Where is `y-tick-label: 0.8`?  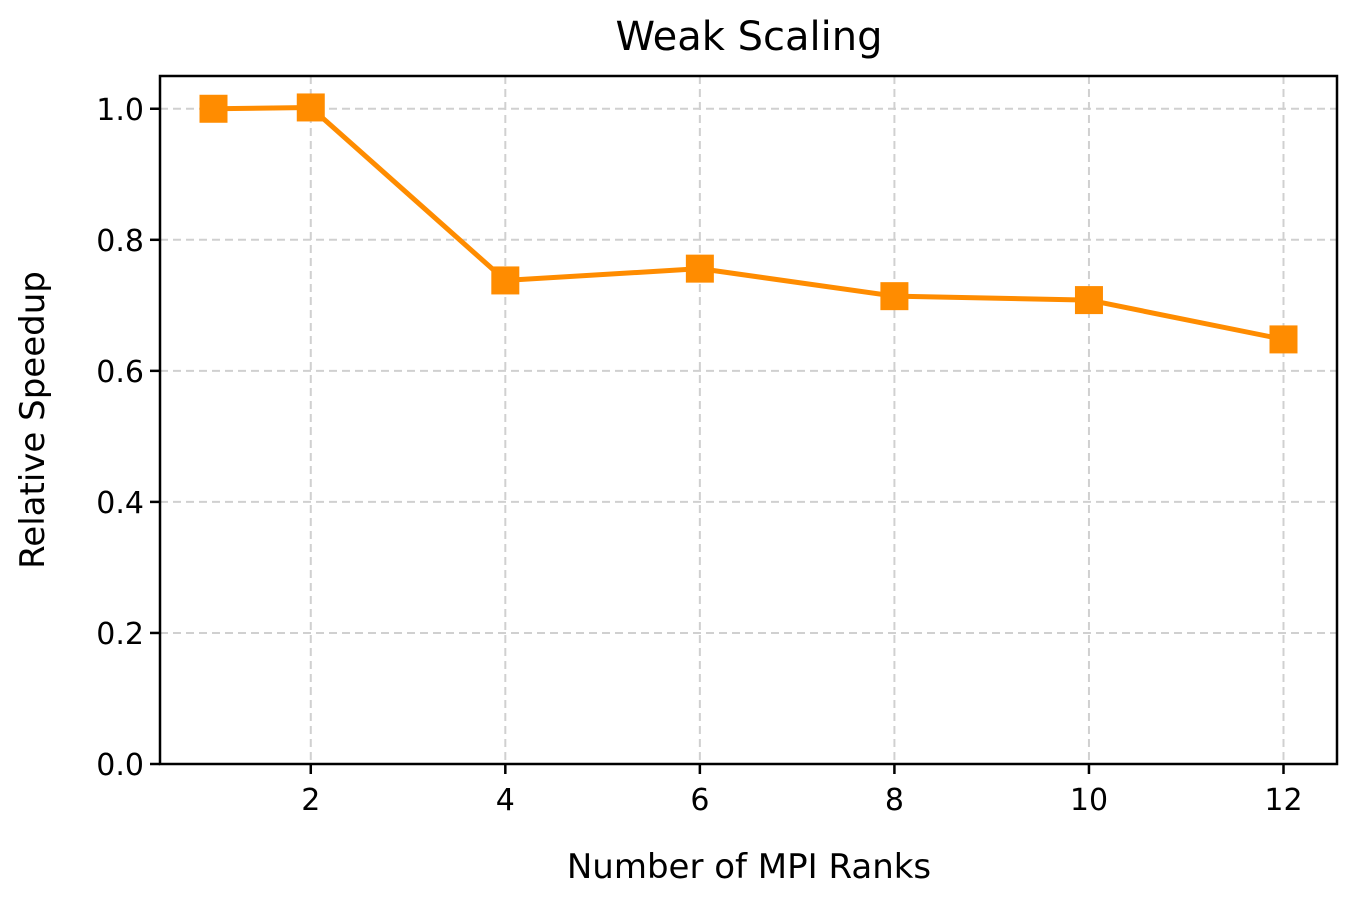 y-tick-label: 0.8 is located at coordinates (120, 241).